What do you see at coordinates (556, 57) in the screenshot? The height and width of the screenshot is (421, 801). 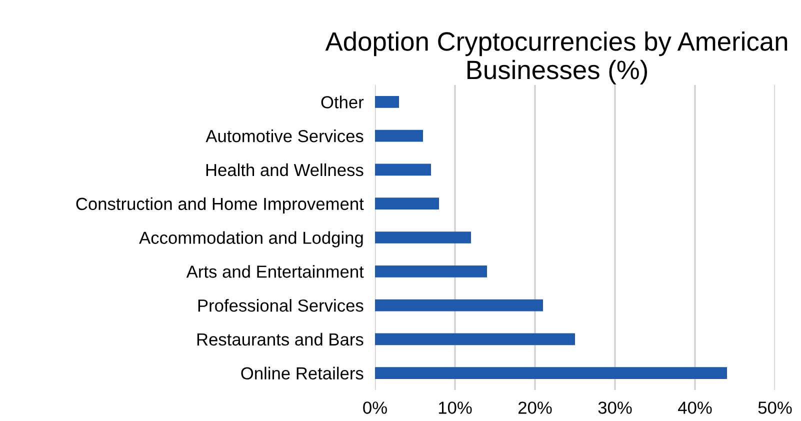 I see `chart-title: Adoption Cryptocurrencies by American Businesses (%)` at bounding box center [556, 57].